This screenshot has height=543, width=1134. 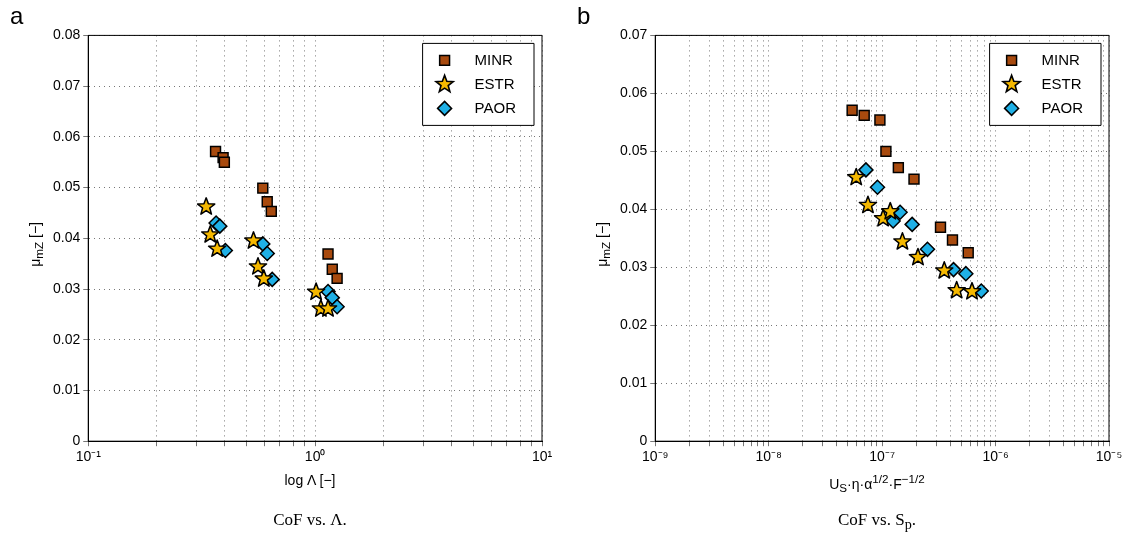 I want to click on text: CoF vs. S$_{p}$., so click(x=877, y=522).